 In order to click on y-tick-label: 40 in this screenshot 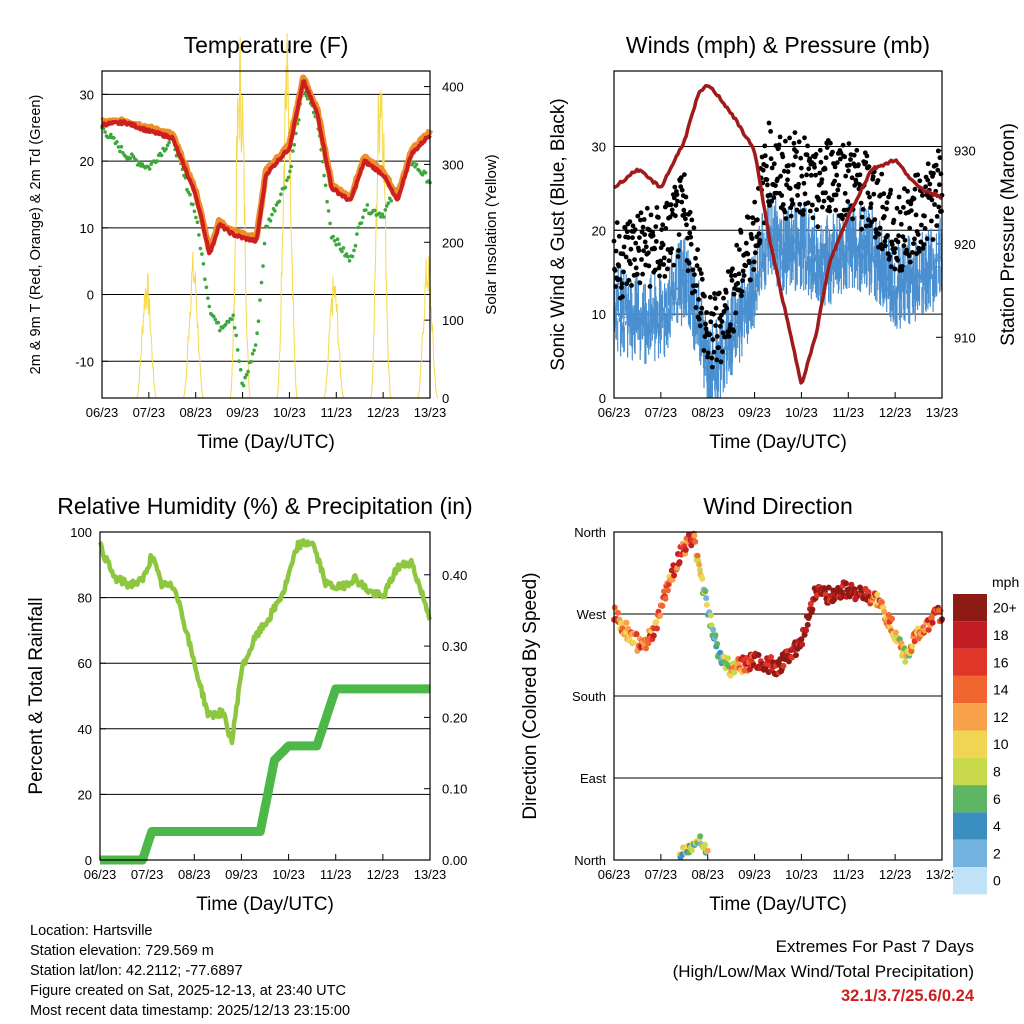, I will do `click(85, 729)`.